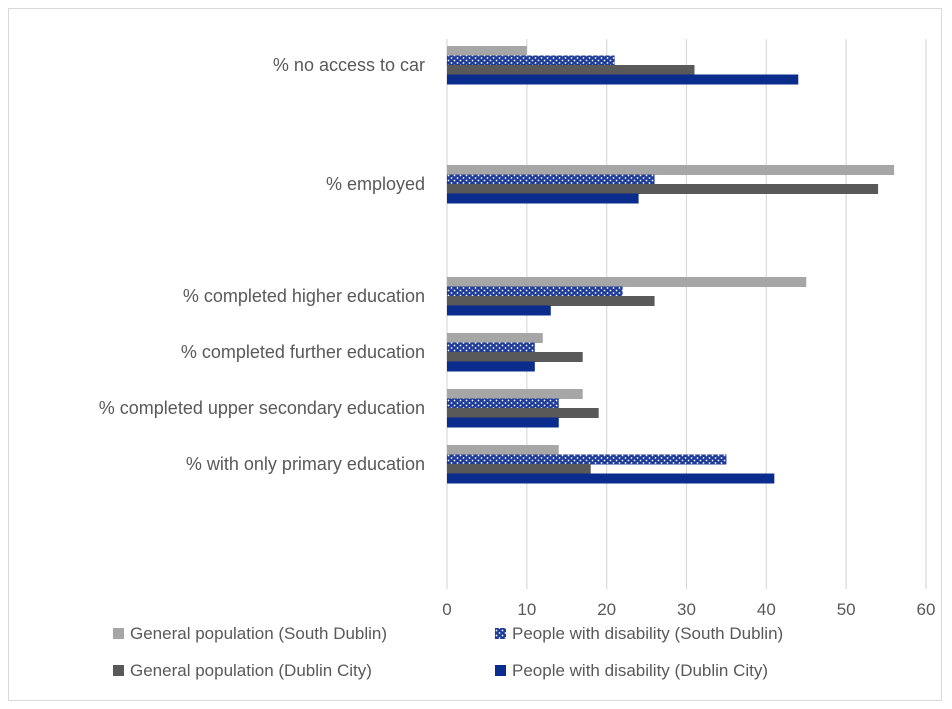 This screenshot has width=952, height=709. Describe the element at coordinates (251, 670) in the screenshot. I see `legend-label: General population (Dublin City)` at that location.